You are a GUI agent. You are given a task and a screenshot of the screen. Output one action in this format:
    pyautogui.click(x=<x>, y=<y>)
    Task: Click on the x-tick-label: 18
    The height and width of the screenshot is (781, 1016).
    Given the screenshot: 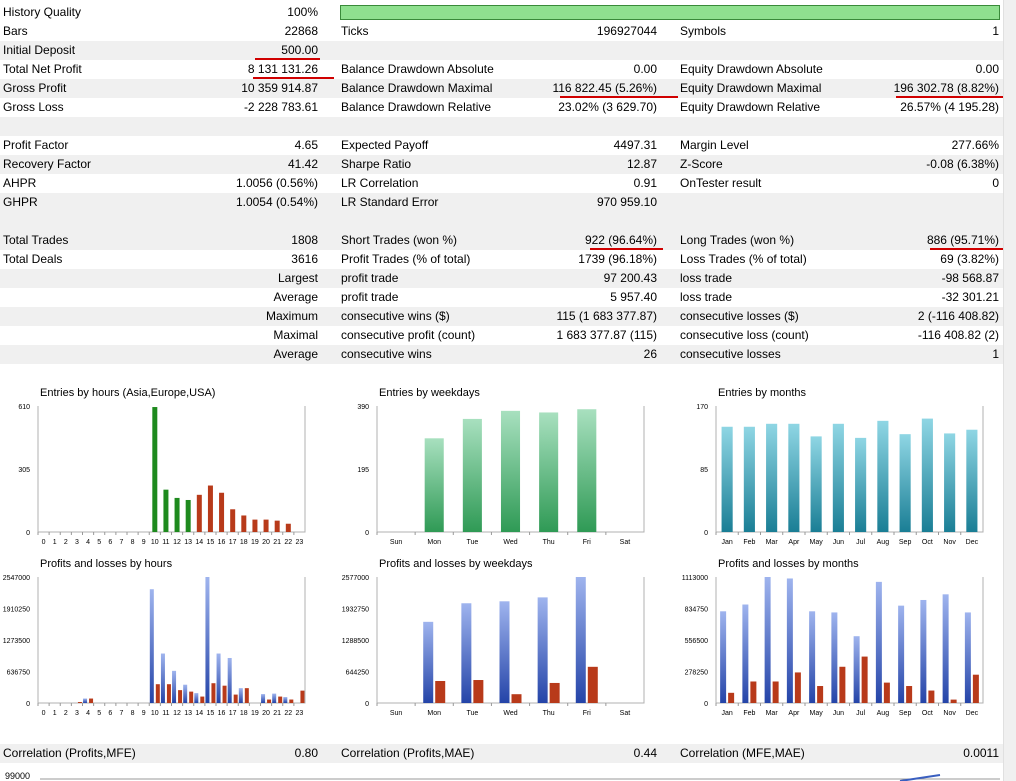 What is the action you would take?
    pyautogui.click(x=244, y=713)
    